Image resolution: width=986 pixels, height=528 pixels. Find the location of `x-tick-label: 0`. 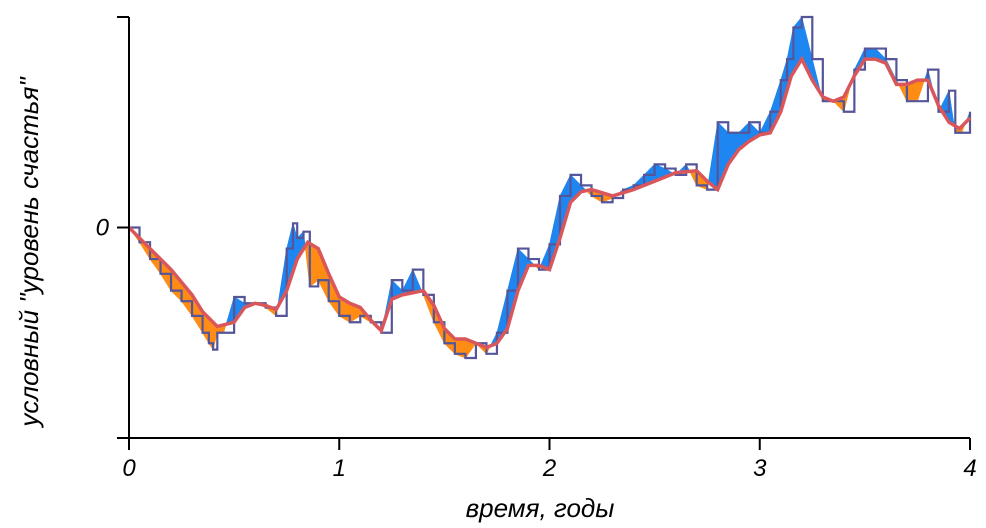

x-tick-label: 0 is located at coordinates (129, 468).